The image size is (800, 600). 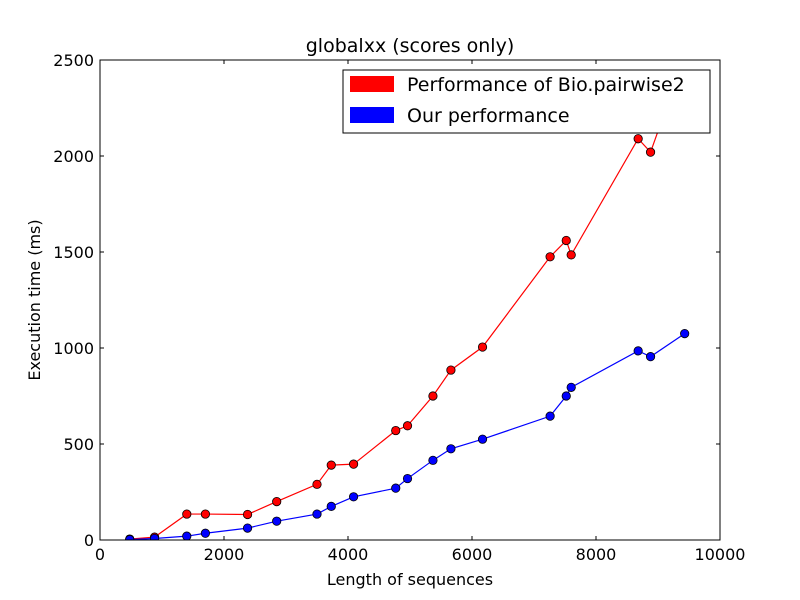 What do you see at coordinates (100, 554) in the screenshot?
I see `x-tick-label: 0` at bounding box center [100, 554].